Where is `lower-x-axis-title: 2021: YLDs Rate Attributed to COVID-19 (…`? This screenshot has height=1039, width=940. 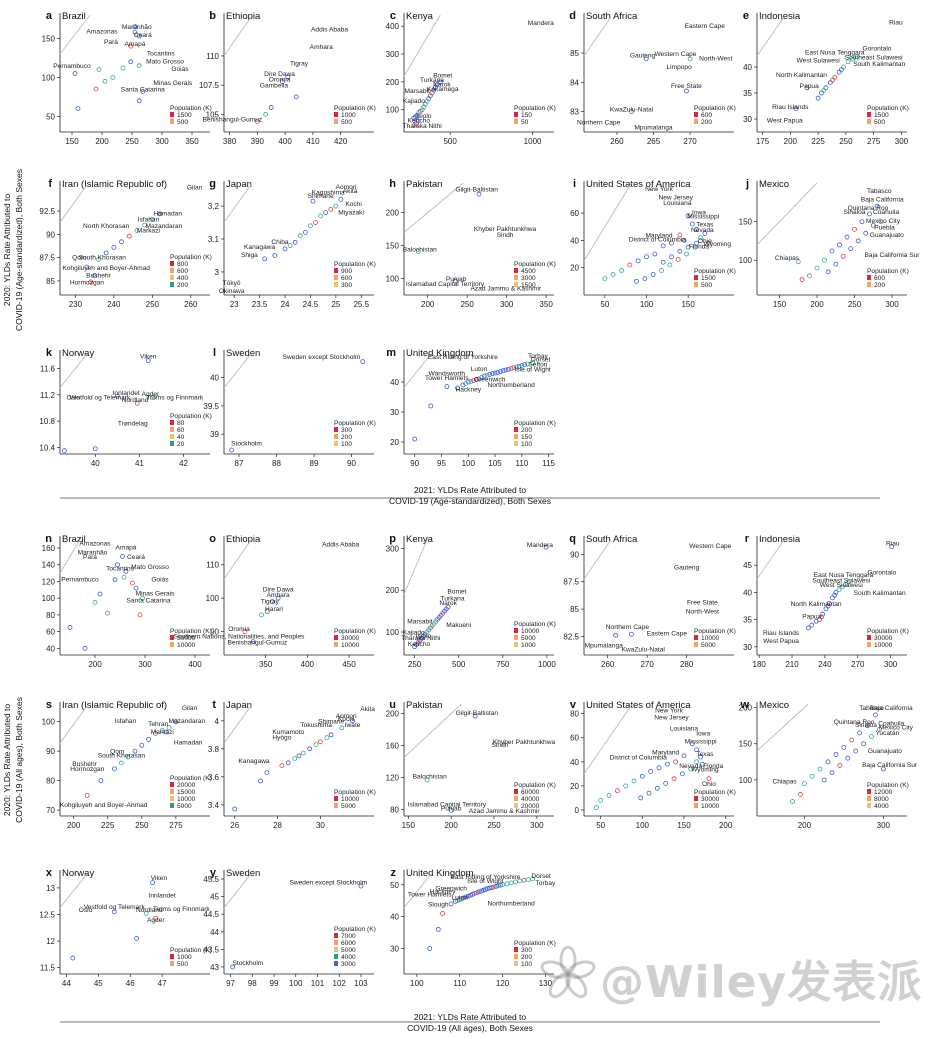
lower-x-axis-title: 2021: YLDs Rate Attributed to COVID-19 (… is located at coordinates (470, 1022).